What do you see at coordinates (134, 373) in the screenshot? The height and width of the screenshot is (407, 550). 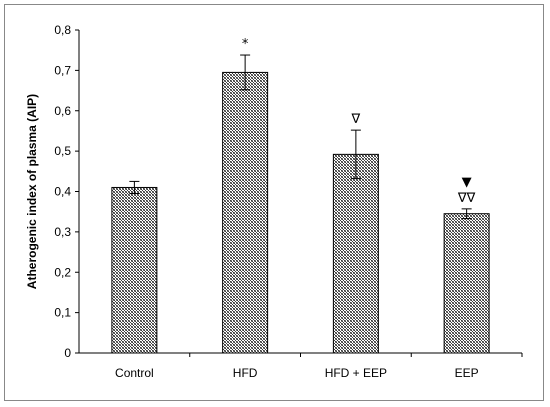 I see `x-tick-label: Control` at bounding box center [134, 373].